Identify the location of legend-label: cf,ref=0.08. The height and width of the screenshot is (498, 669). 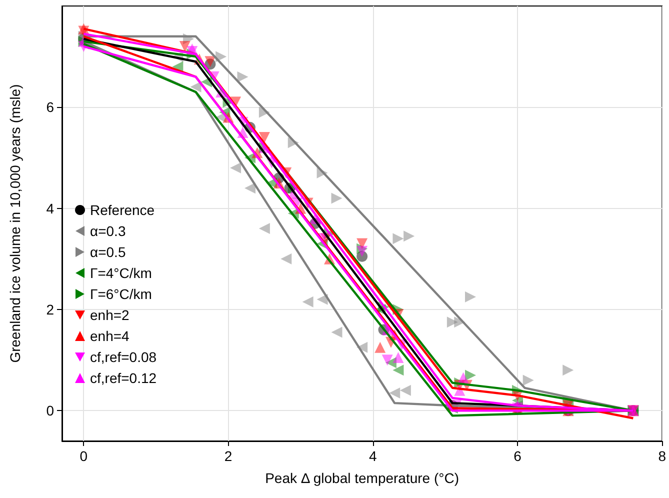
(123, 357).